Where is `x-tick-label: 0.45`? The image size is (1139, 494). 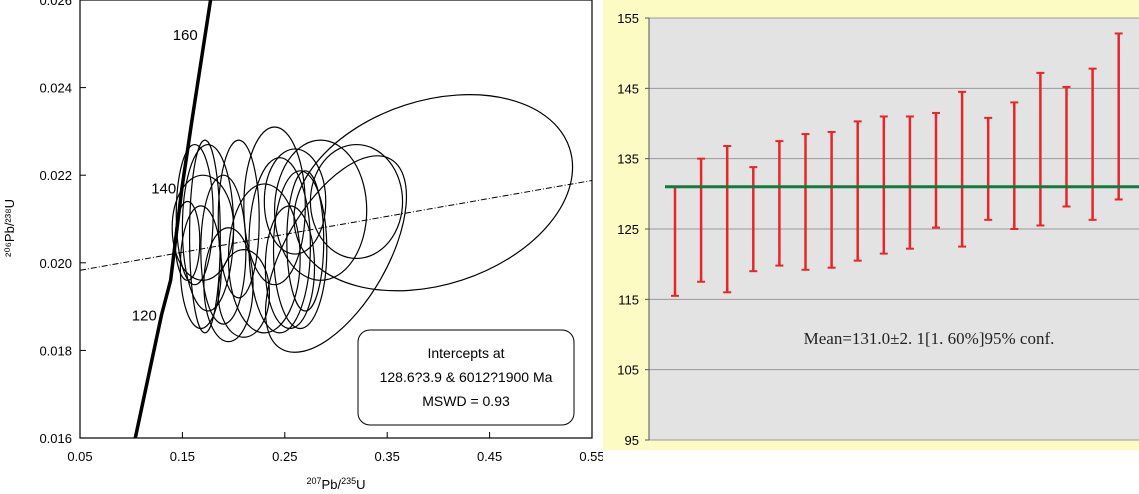
x-tick-label: 0.45 is located at coordinates (489, 456).